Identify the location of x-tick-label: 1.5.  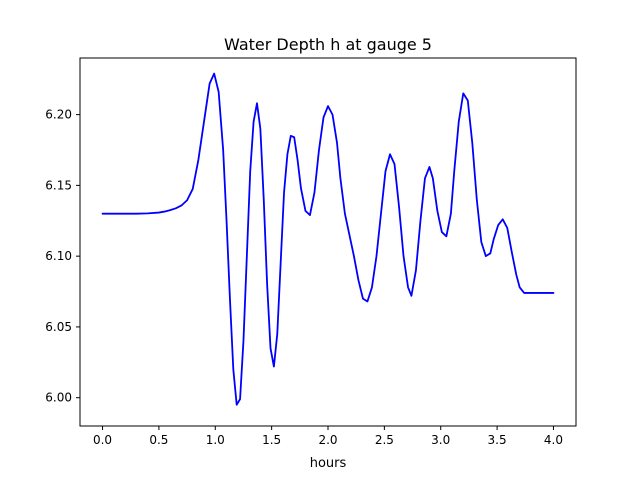
(271, 440).